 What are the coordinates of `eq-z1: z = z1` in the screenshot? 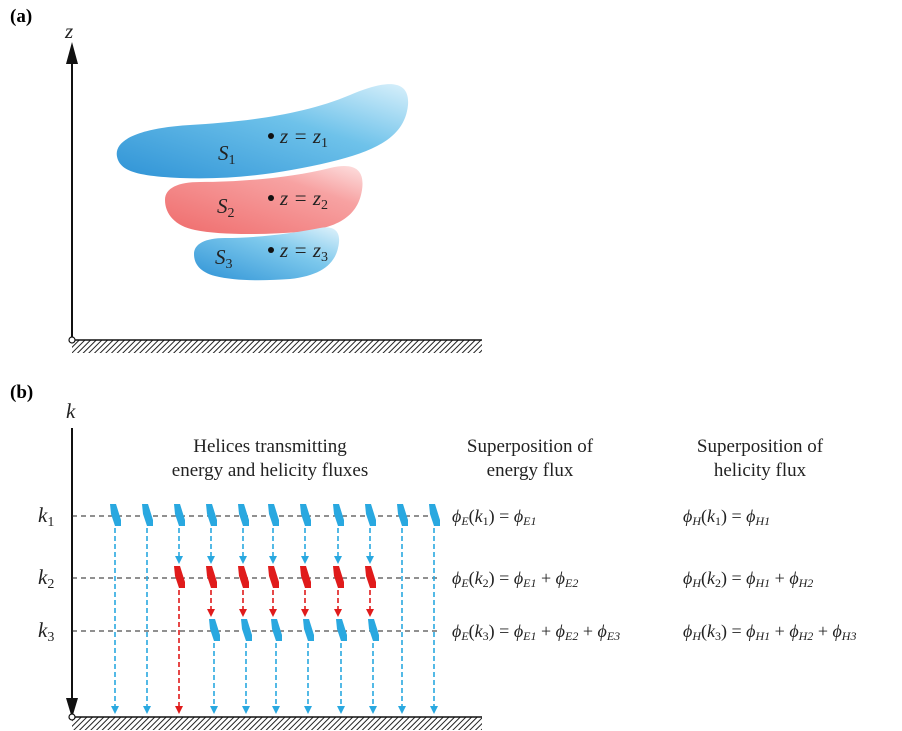 It's located at (303, 137).